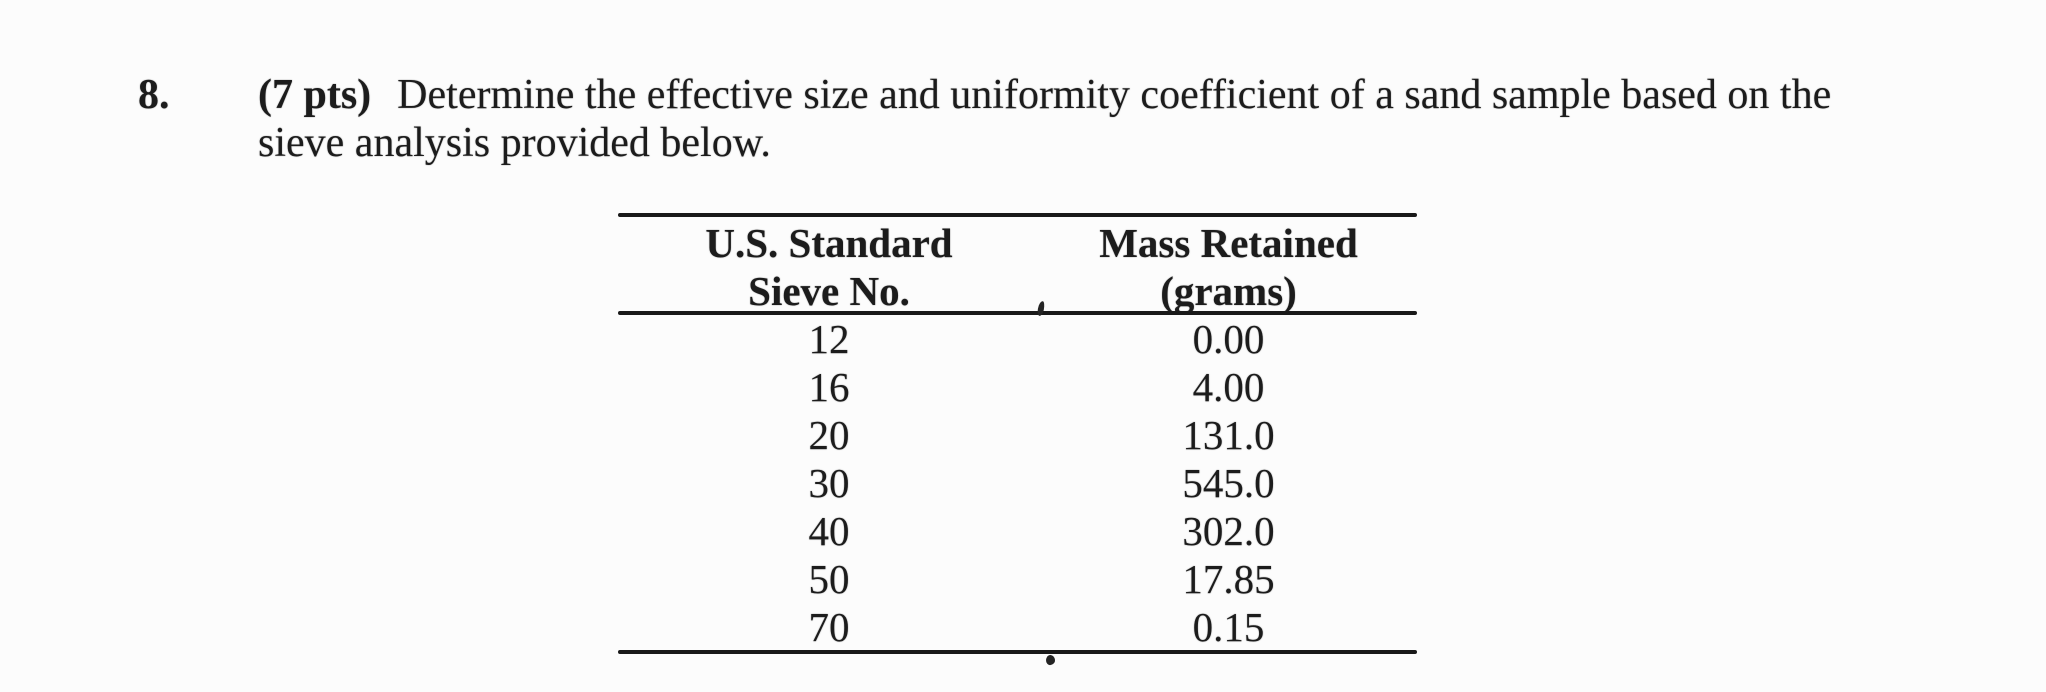 This screenshot has height=692, width=2046. I want to click on table-row: 20 131.0, so click(1017, 435).